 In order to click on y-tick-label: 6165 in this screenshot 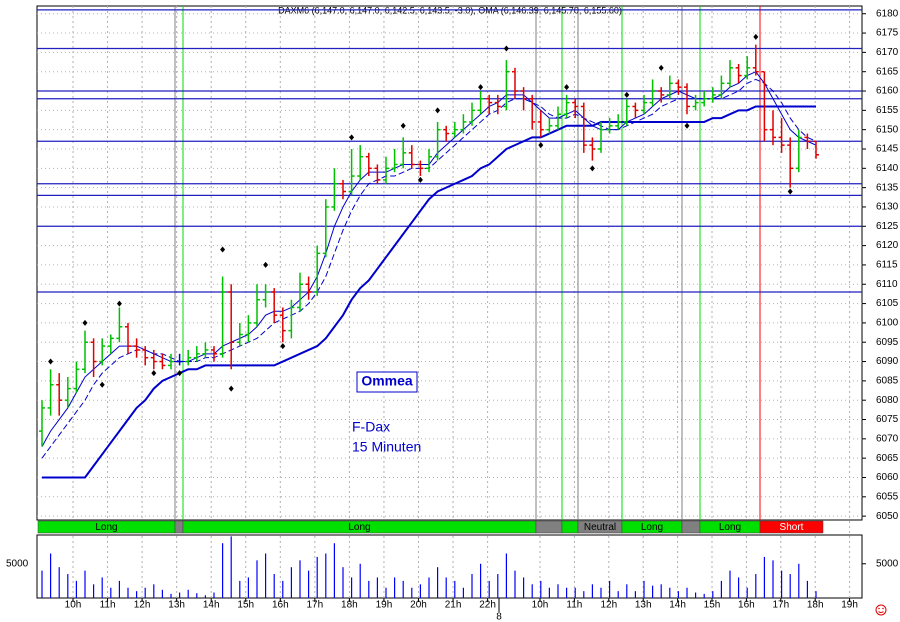, I will do `click(887, 71)`.